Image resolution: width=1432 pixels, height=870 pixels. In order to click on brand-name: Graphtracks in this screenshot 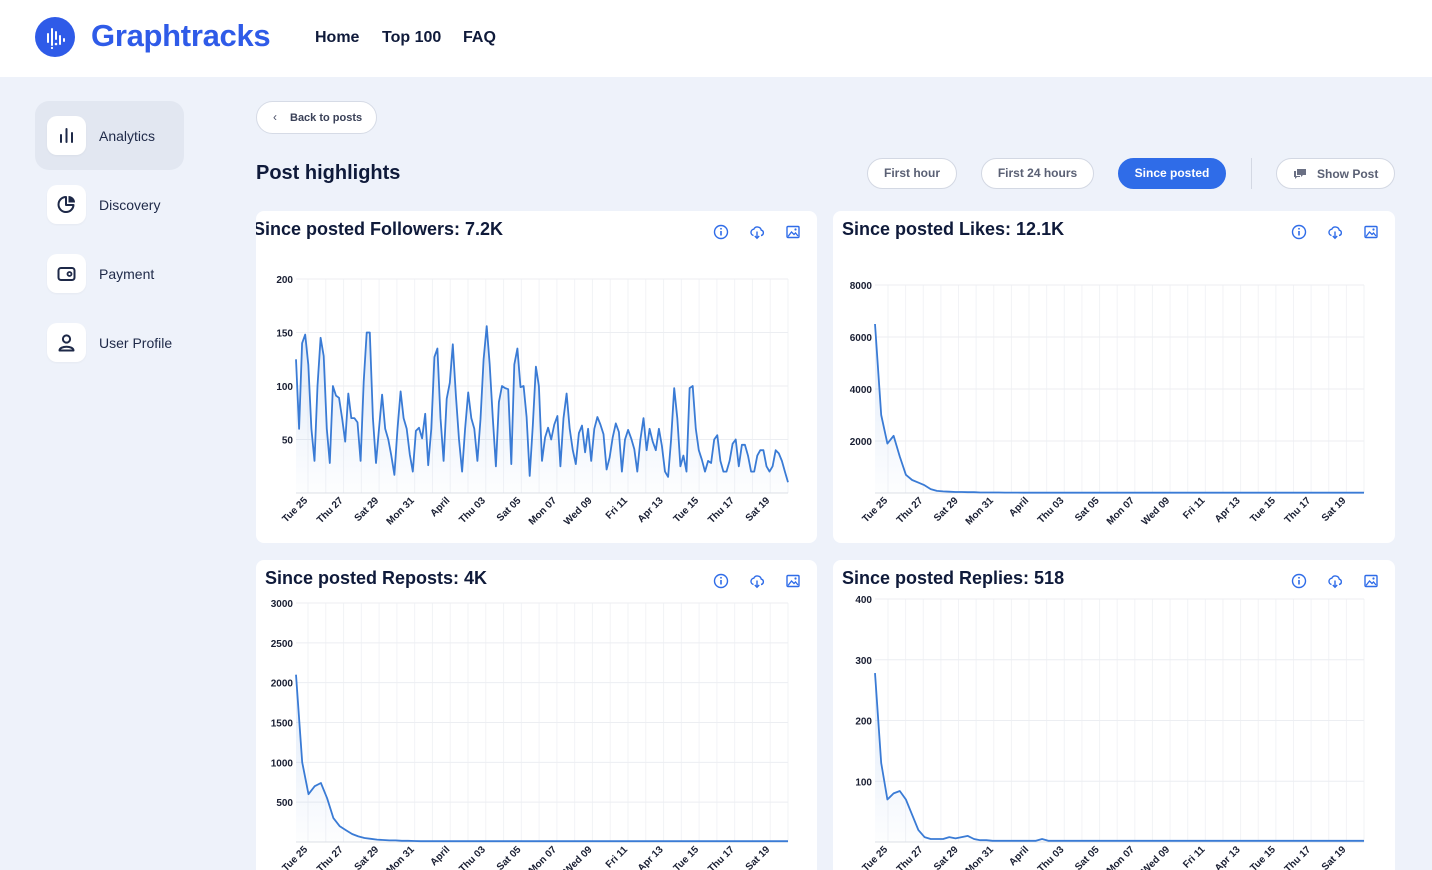, I will do `click(181, 35)`.